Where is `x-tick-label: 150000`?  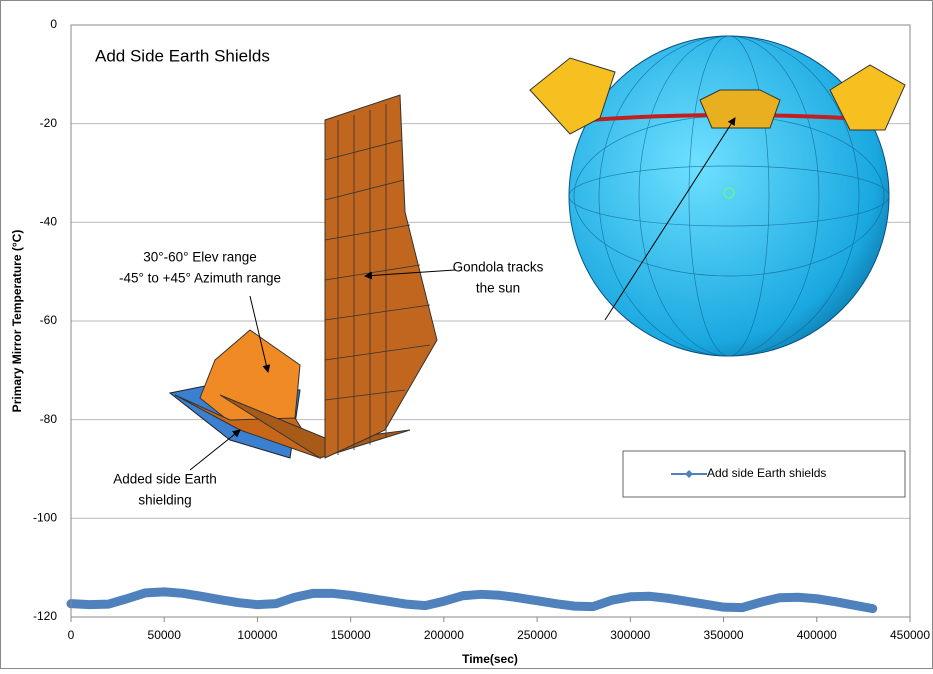 x-tick-label: 150000 is located at coordinates (351, 635).